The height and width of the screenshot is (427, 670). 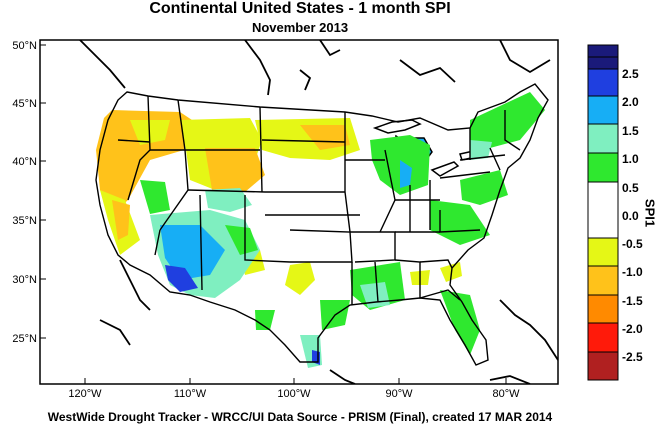 I want to click on colorbar-label-10: -2.5, so click(x=632, y=357).